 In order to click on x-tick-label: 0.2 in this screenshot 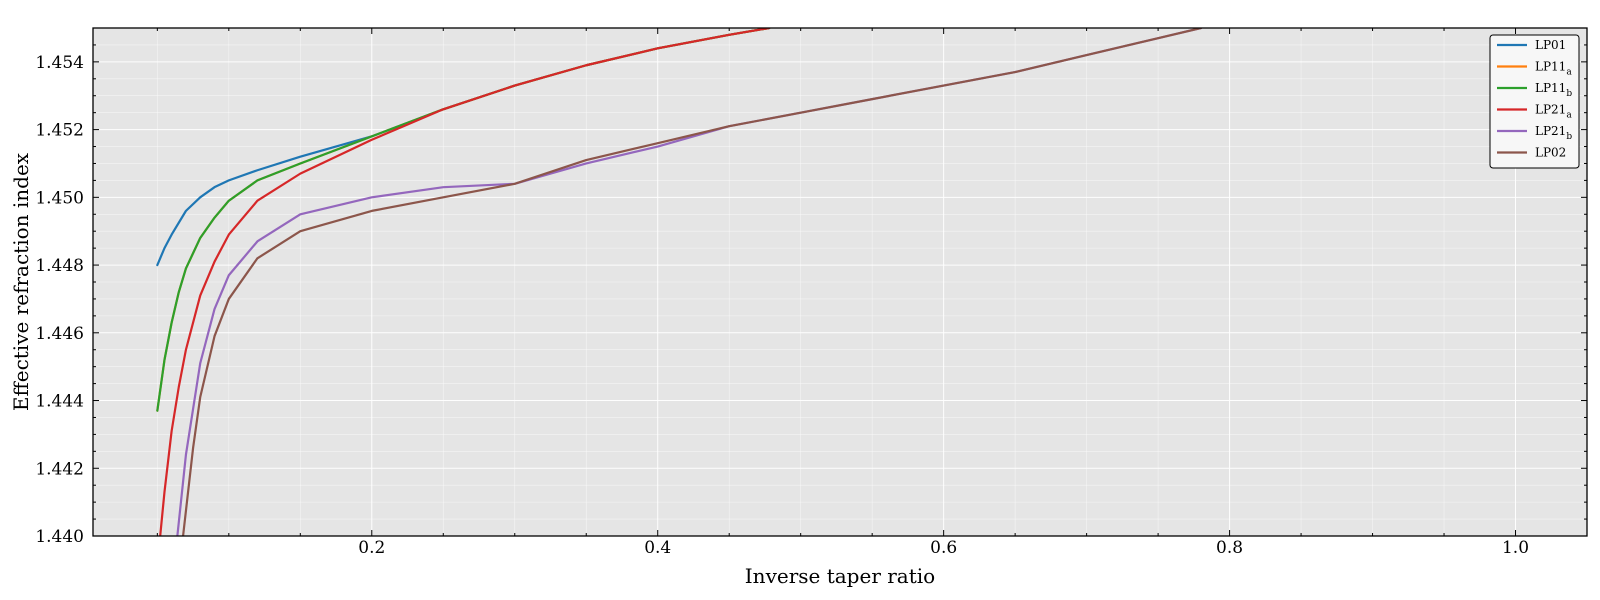, I will do `click(371, 548)`.